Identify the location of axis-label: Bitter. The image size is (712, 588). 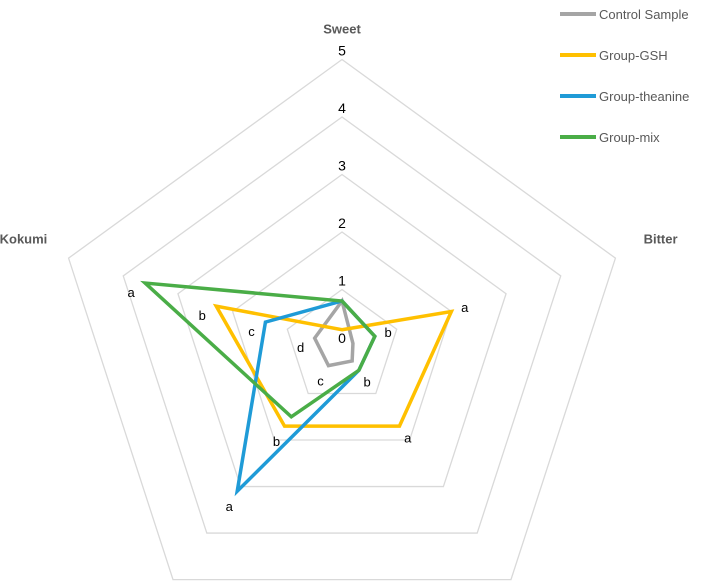
(661, 239).